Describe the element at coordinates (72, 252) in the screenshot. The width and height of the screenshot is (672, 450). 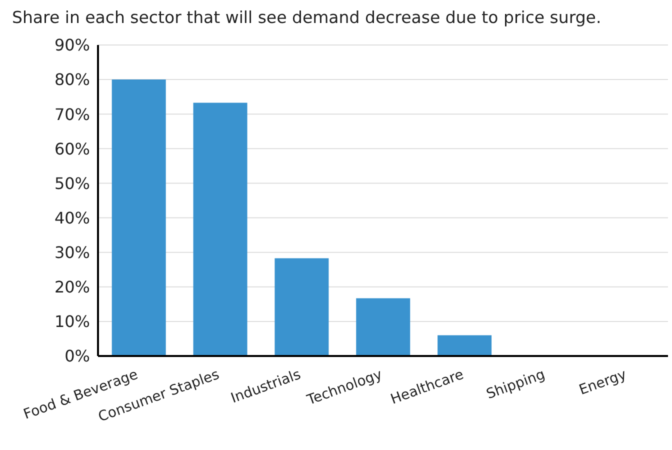
I see `y-tick-label: 30%` at that location.